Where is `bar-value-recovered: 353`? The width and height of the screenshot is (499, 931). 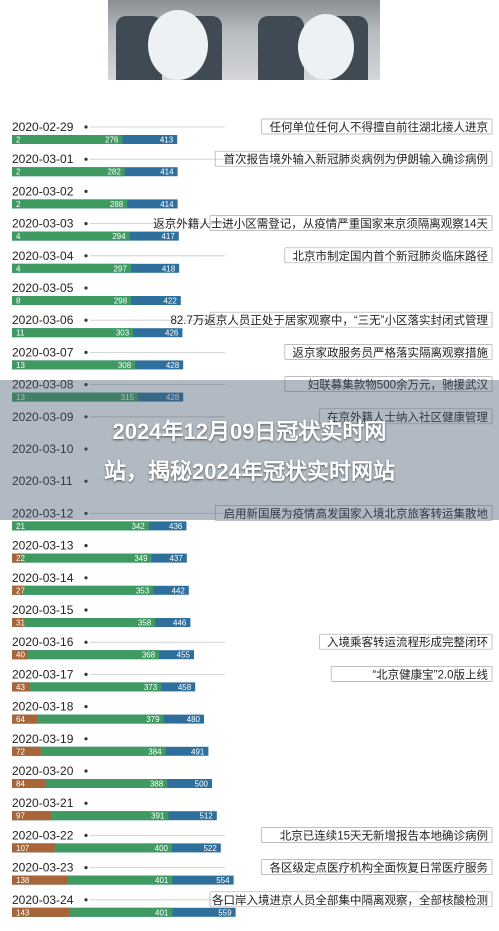 bar-value-recovered: 353 is located at coordinates (143, 590).